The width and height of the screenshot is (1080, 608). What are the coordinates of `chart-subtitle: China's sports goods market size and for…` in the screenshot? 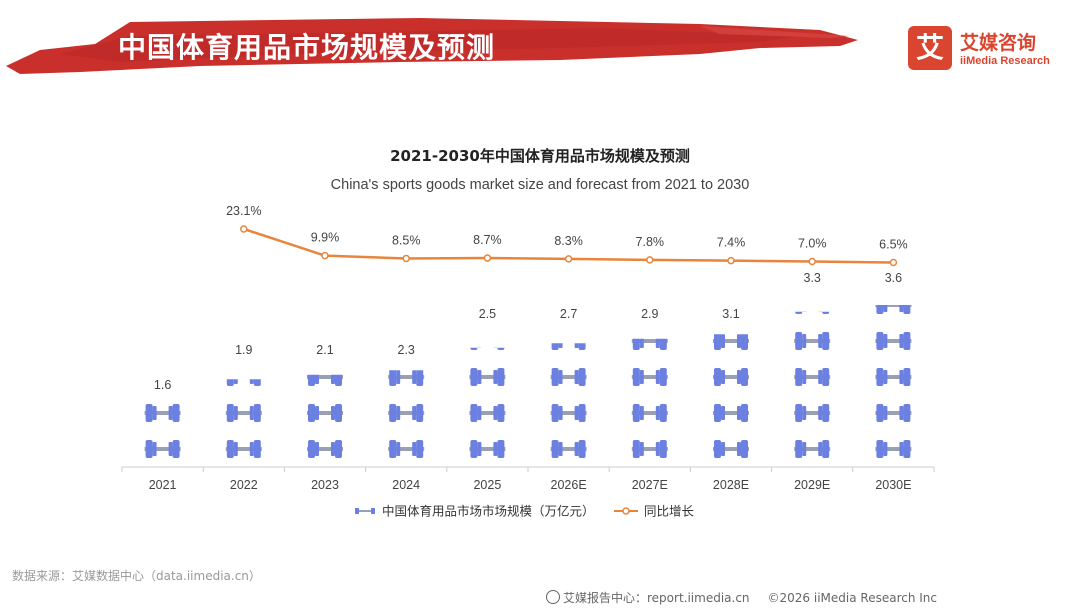 It's located at (540, 185).